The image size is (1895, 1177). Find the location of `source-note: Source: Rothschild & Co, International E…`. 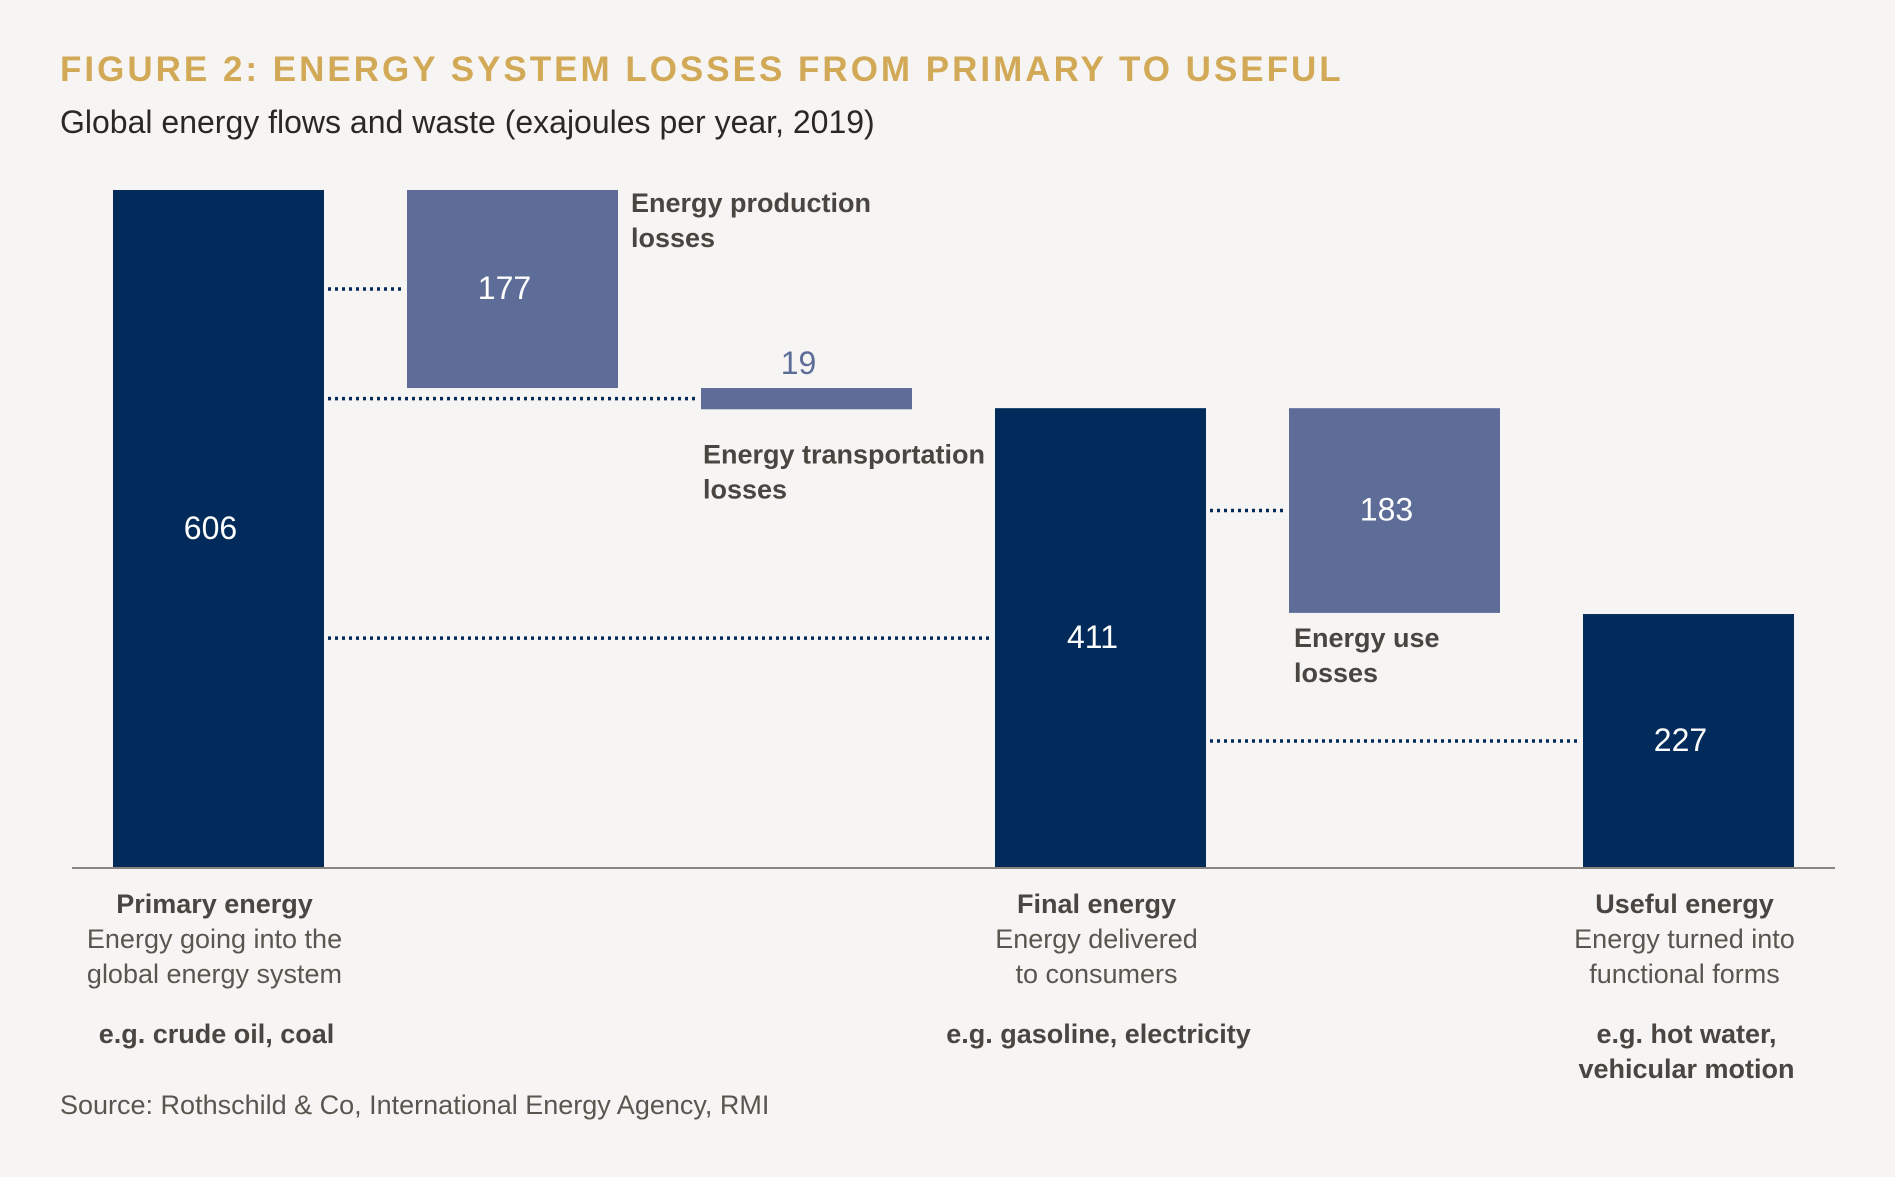

source-note: Source: Rothschild & Co, International E… is located at coordinates (415, 1105).